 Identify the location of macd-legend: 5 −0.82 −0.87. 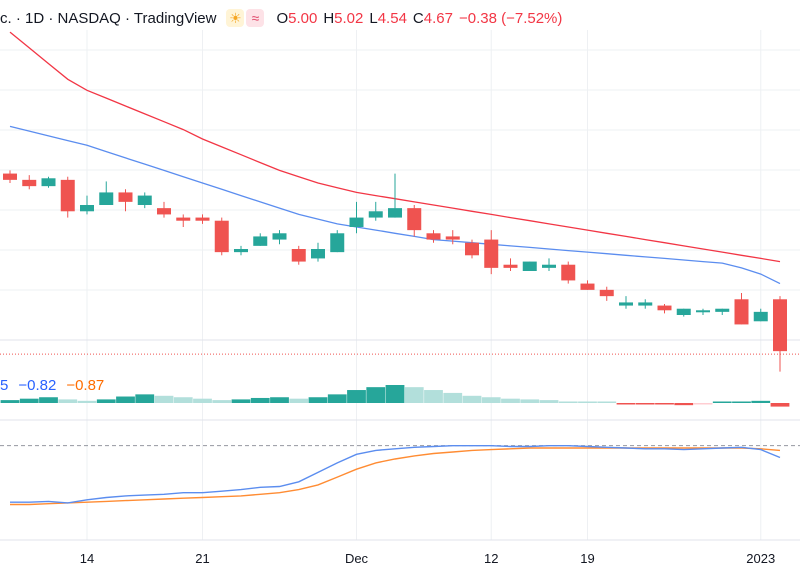
(52, 385).